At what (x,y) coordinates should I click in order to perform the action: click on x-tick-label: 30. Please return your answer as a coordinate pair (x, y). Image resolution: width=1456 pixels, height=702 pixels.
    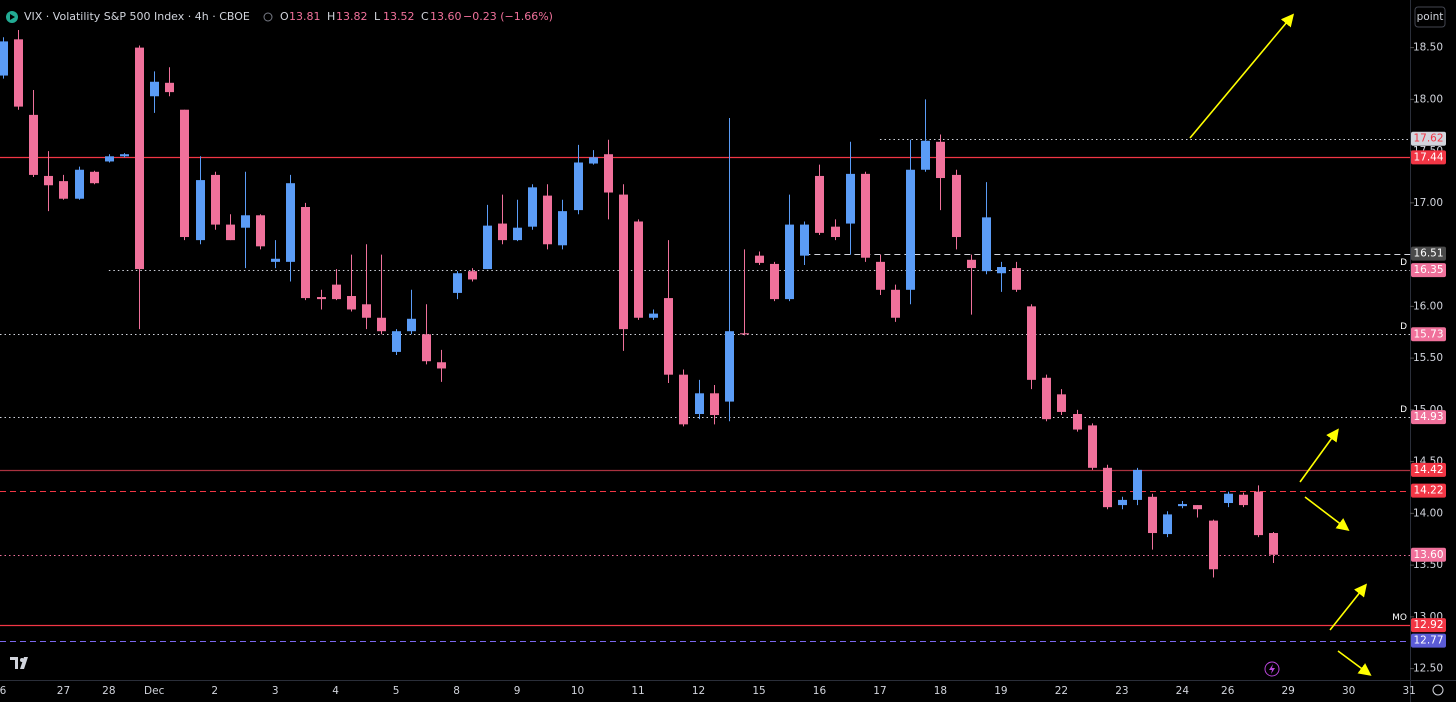
    Looking at the image, I should click on (1348, 691).